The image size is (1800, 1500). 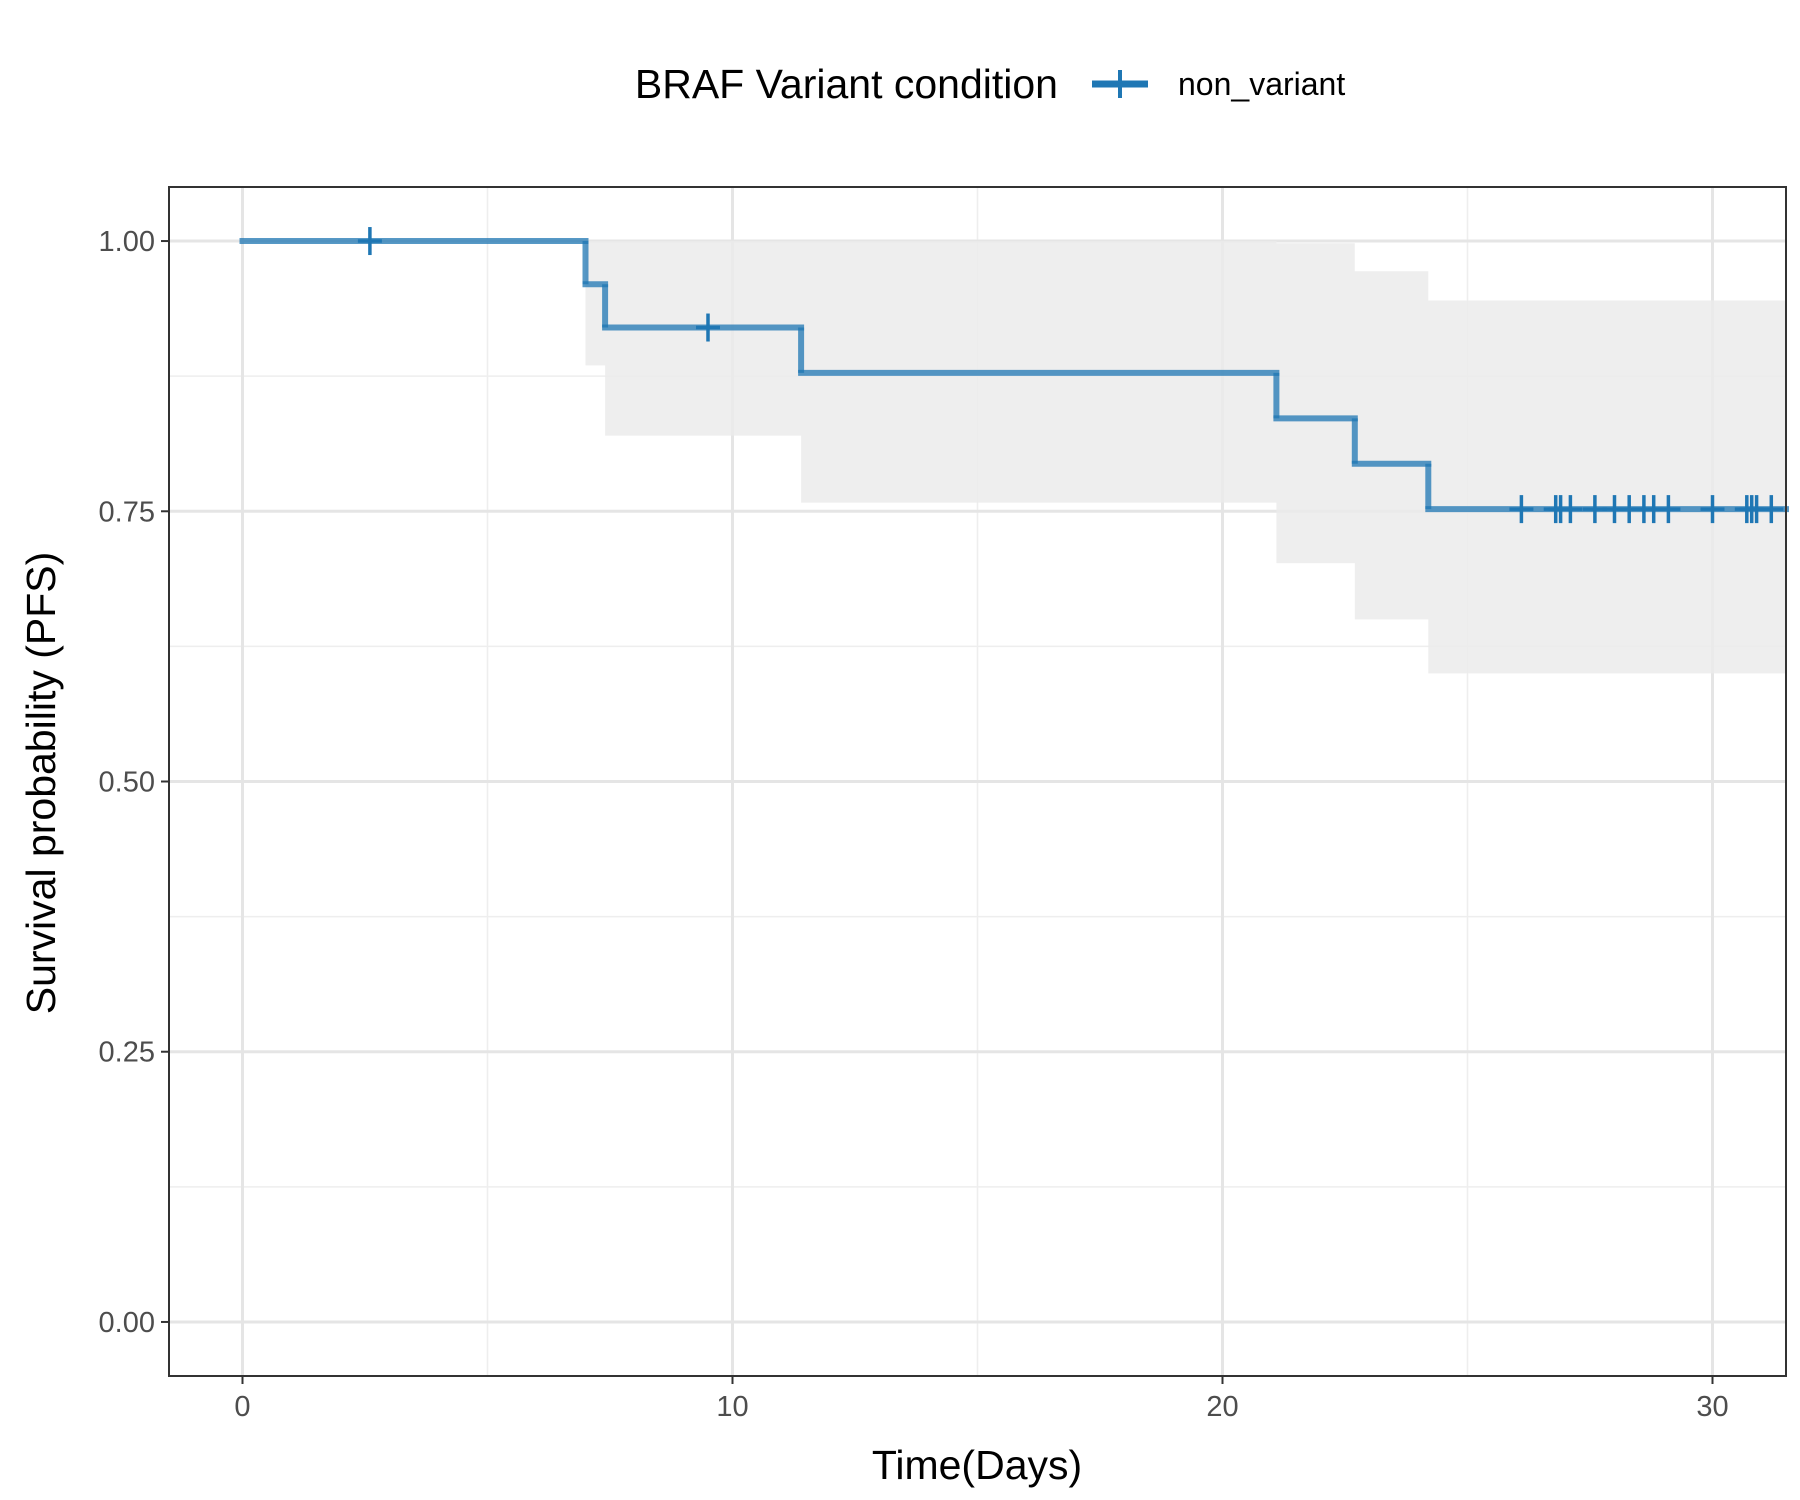 What do you see at coordinates (127, 512) in the screenshot?
I see `y-tick-label: 0.75` at bounding box center [127, 512].